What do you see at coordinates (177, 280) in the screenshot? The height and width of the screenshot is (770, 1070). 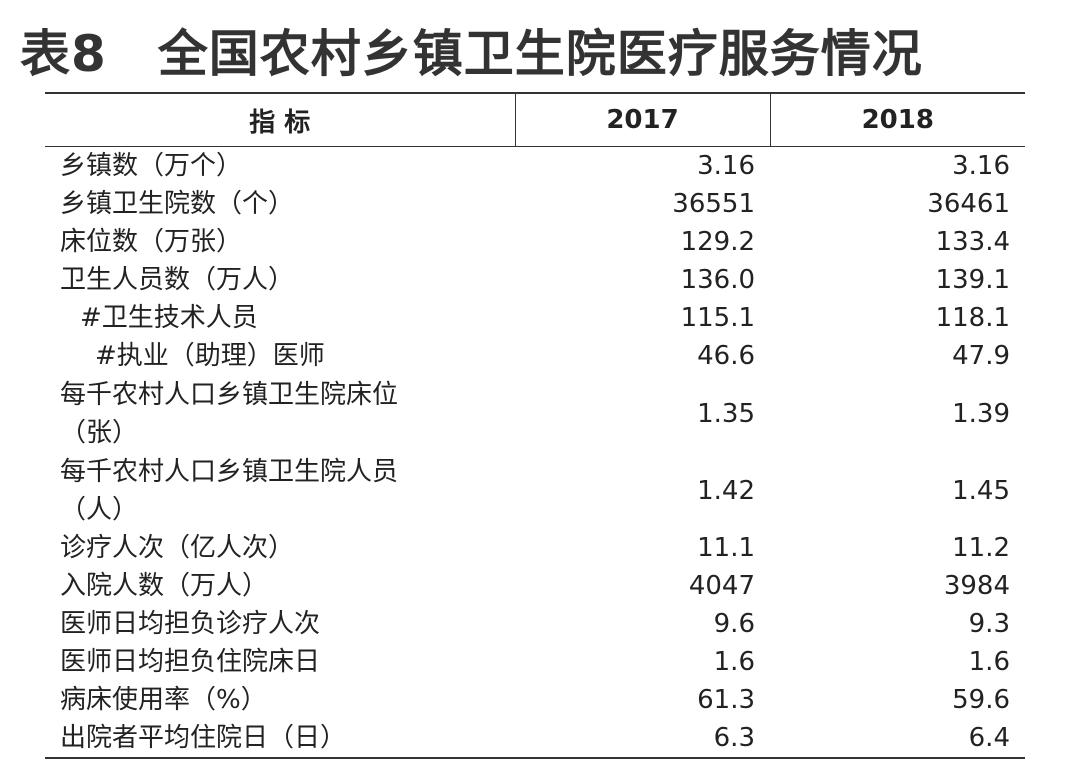 I see `label-text: 卫生人员数（万人）` at bounding box center [177, 280].